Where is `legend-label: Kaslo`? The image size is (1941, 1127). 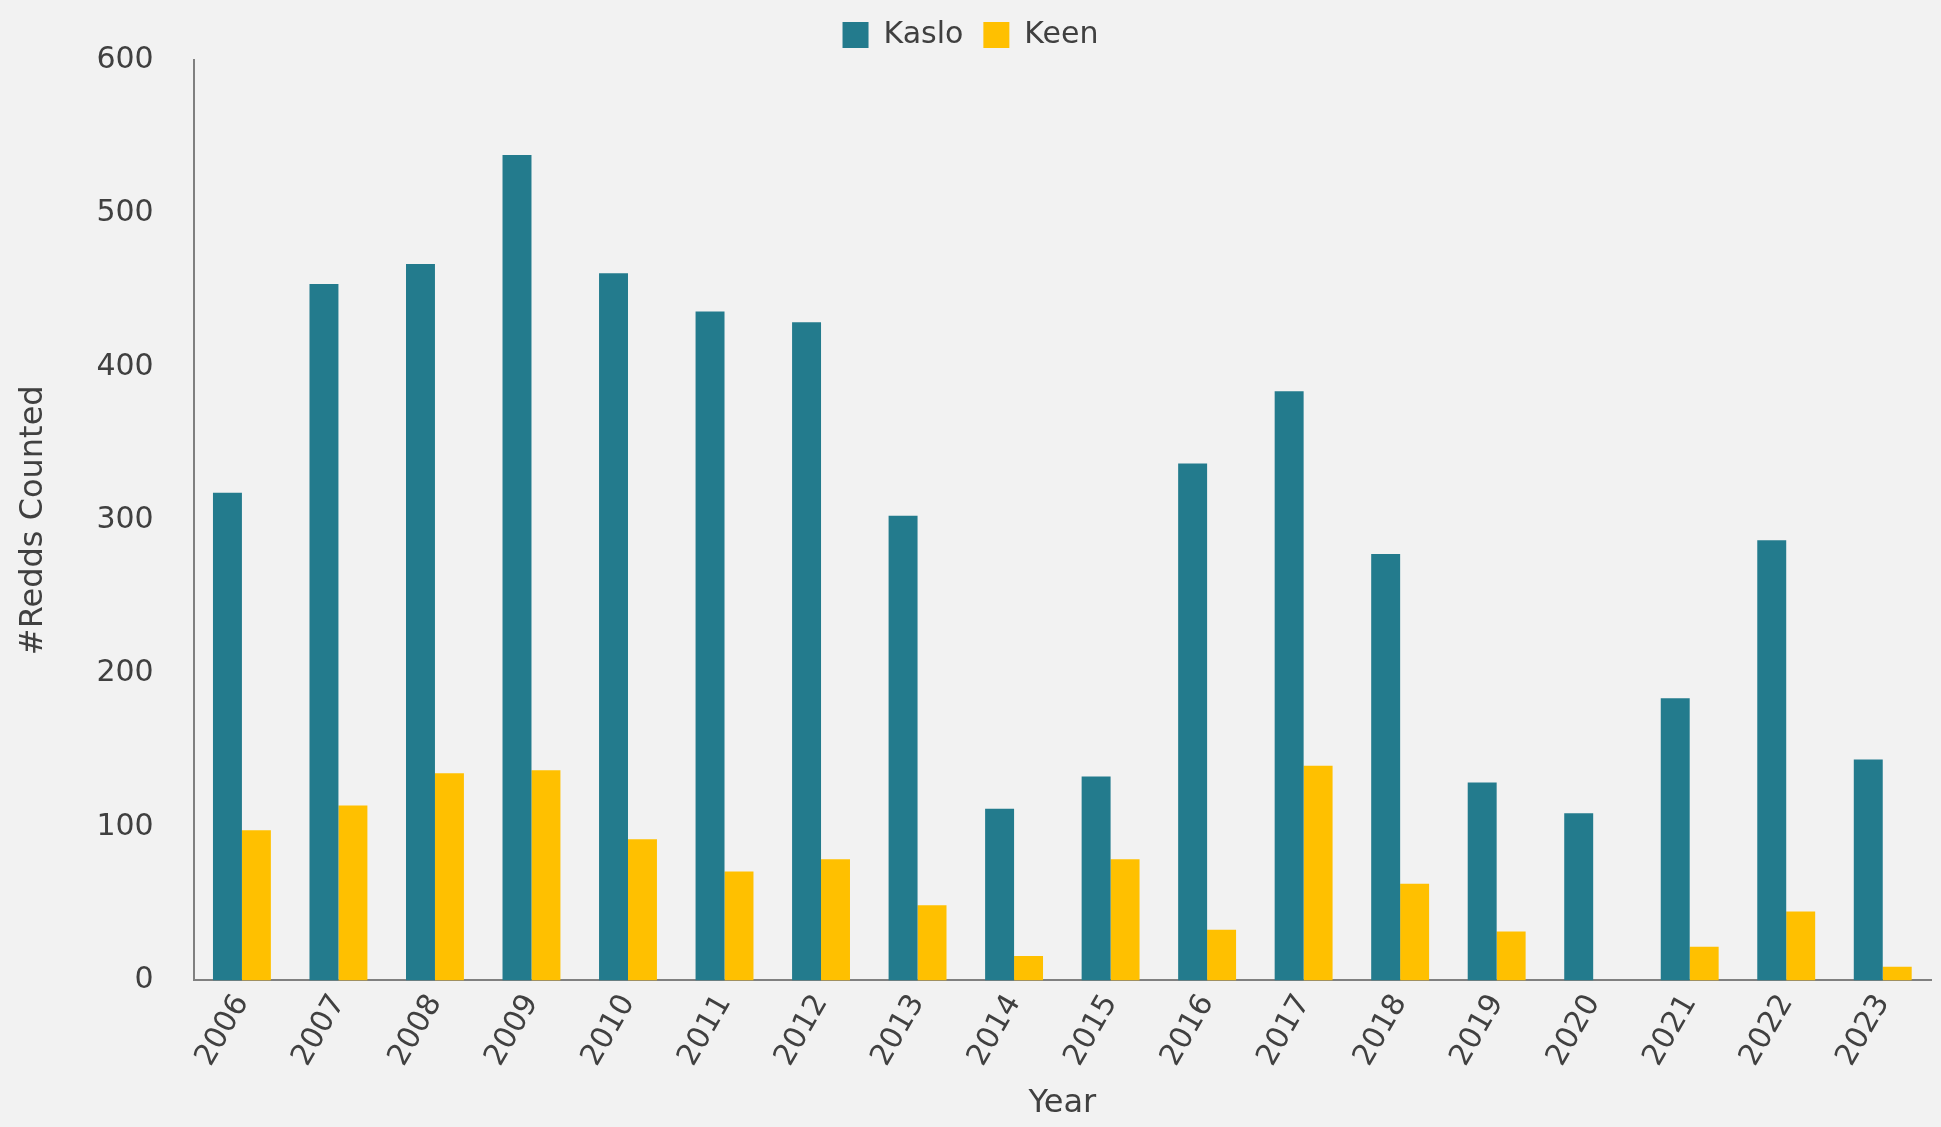 legend-label: Kaslo is located at coordinates (923, 32).